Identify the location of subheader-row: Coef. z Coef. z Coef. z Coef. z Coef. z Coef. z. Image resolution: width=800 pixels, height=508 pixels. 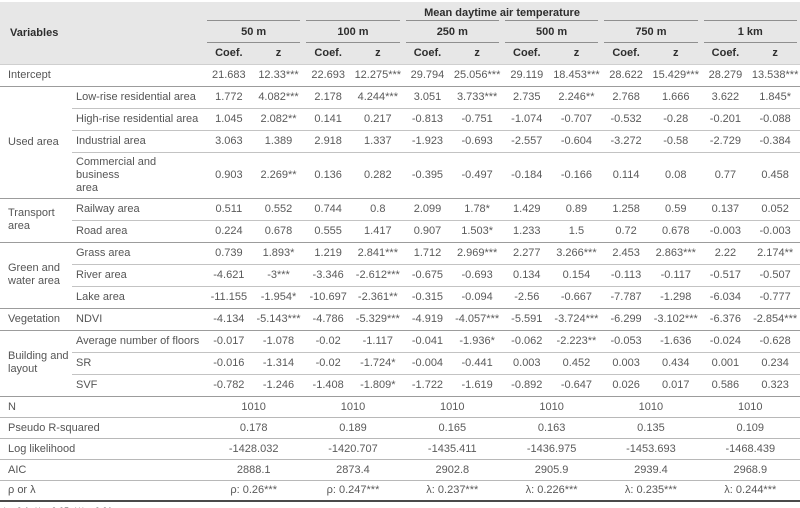
(400, 54).